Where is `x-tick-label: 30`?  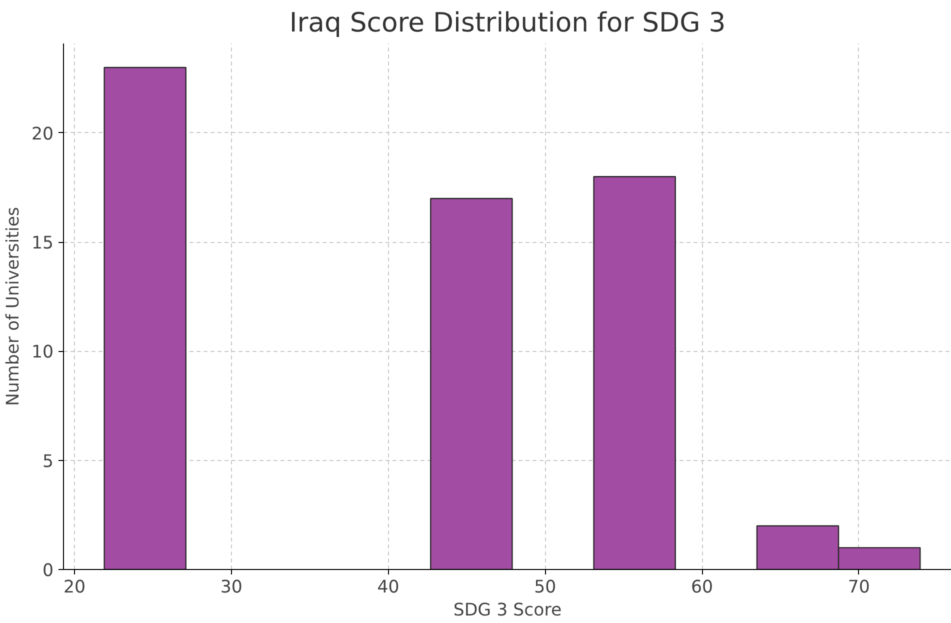
x-tick-label: 30 is located at coordinates (231, 588).